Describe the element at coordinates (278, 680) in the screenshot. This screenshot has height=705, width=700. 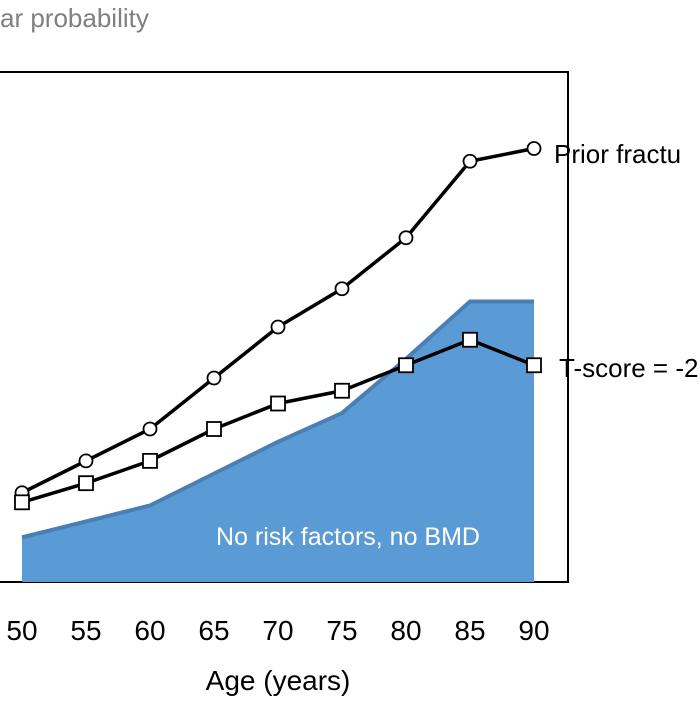
I see `x-axis-label: Age (years)` at that location.